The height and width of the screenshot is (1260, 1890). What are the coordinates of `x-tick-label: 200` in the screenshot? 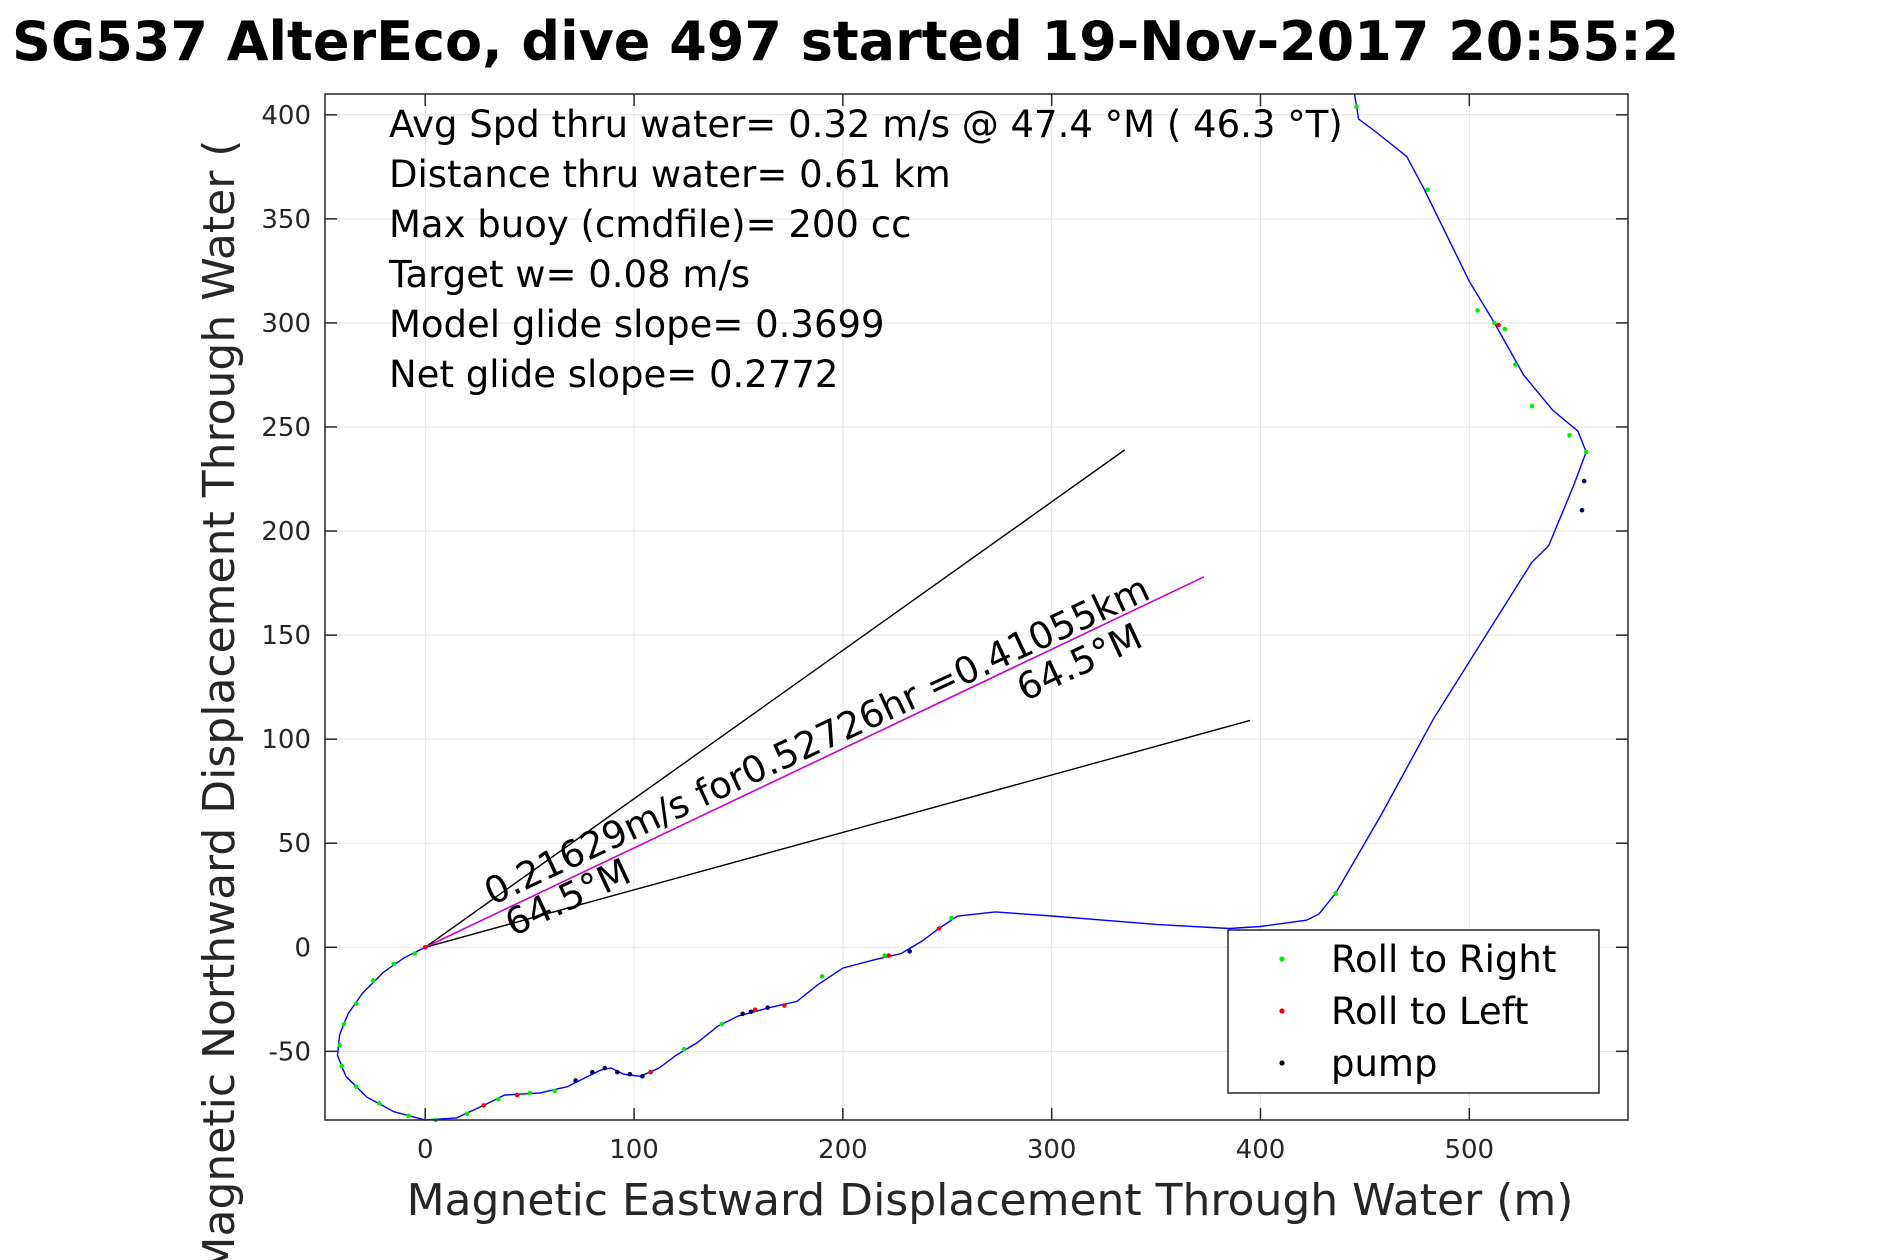 It's located at (843, 1150).